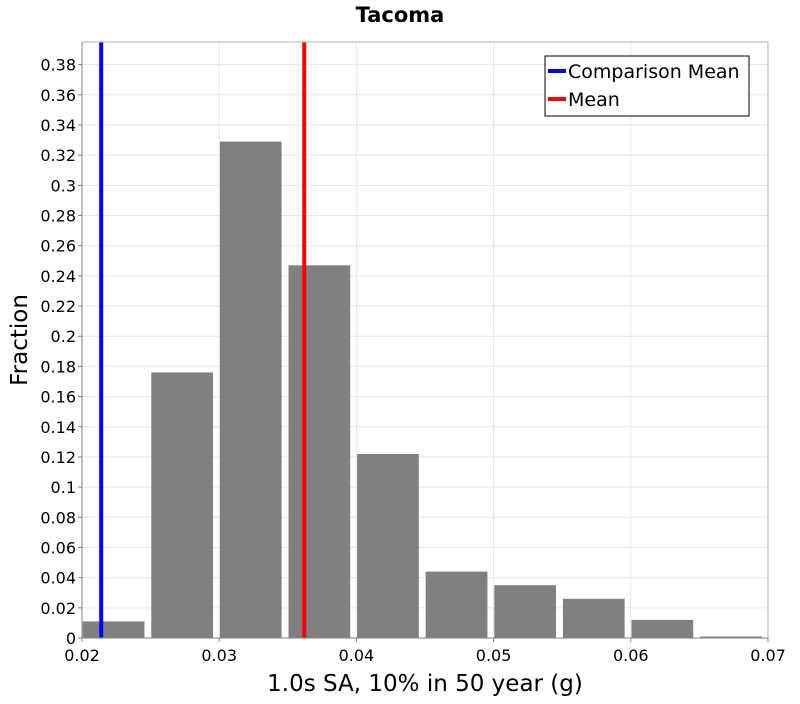 The height and width of the screenshot is (704, 800). I want to click on y-tick-label: 0.04, so click(58, 578).